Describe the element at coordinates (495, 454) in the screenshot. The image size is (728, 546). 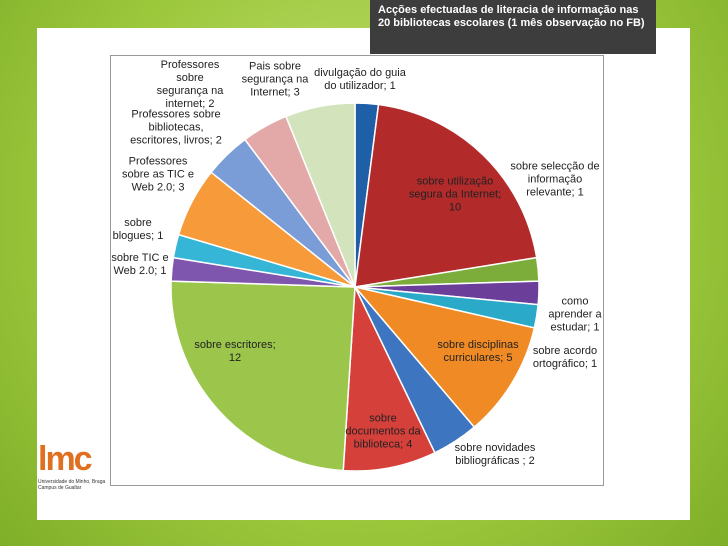
I see `data-label: sobre novidades bibliográficas ; 2` at that location.